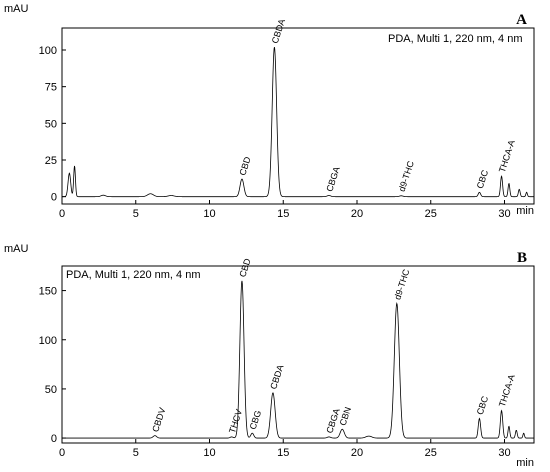  What do you see at coordinates (51, 88) in the screenshot?
I see `y-tick-label: 75` at bounding box center [51, 88].